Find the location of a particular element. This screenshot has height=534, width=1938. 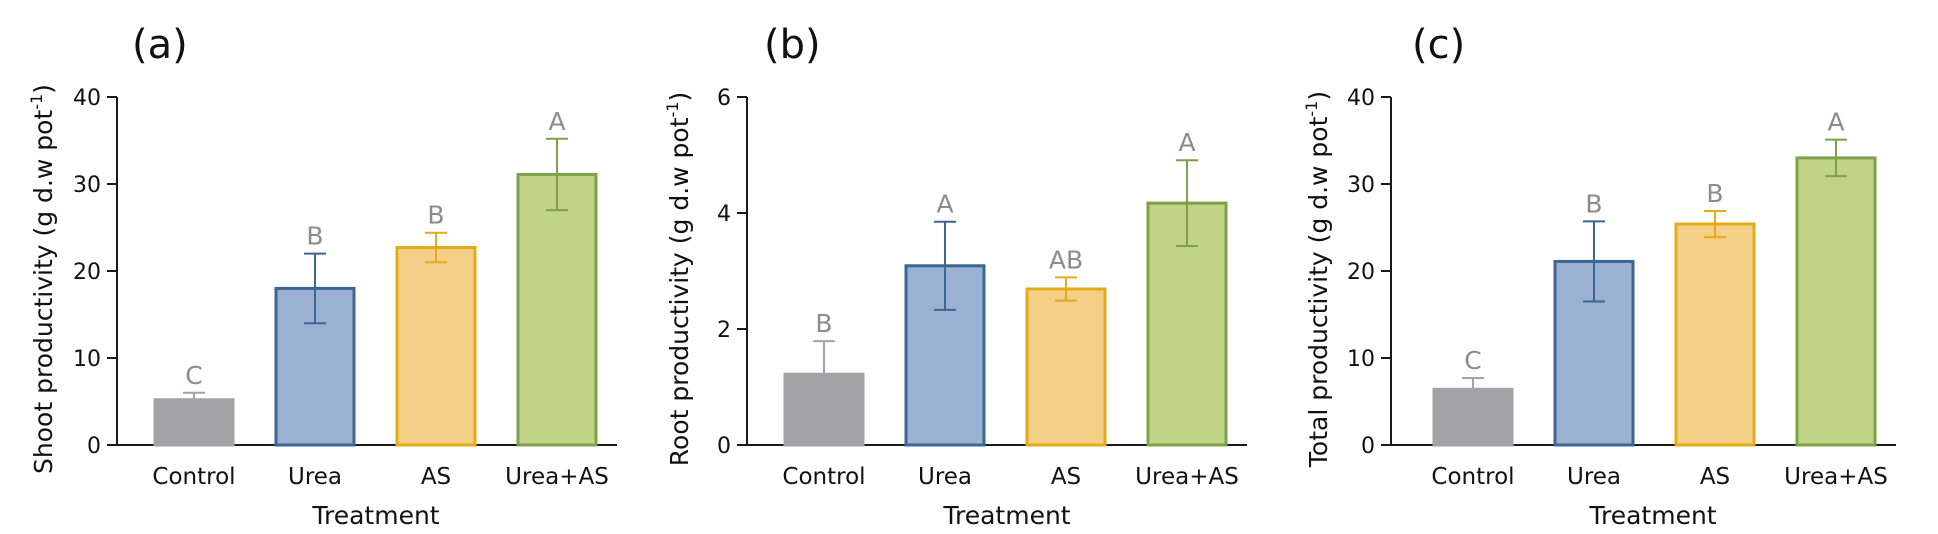

y-tick-label: 4 is located at coordinates (724, 214).